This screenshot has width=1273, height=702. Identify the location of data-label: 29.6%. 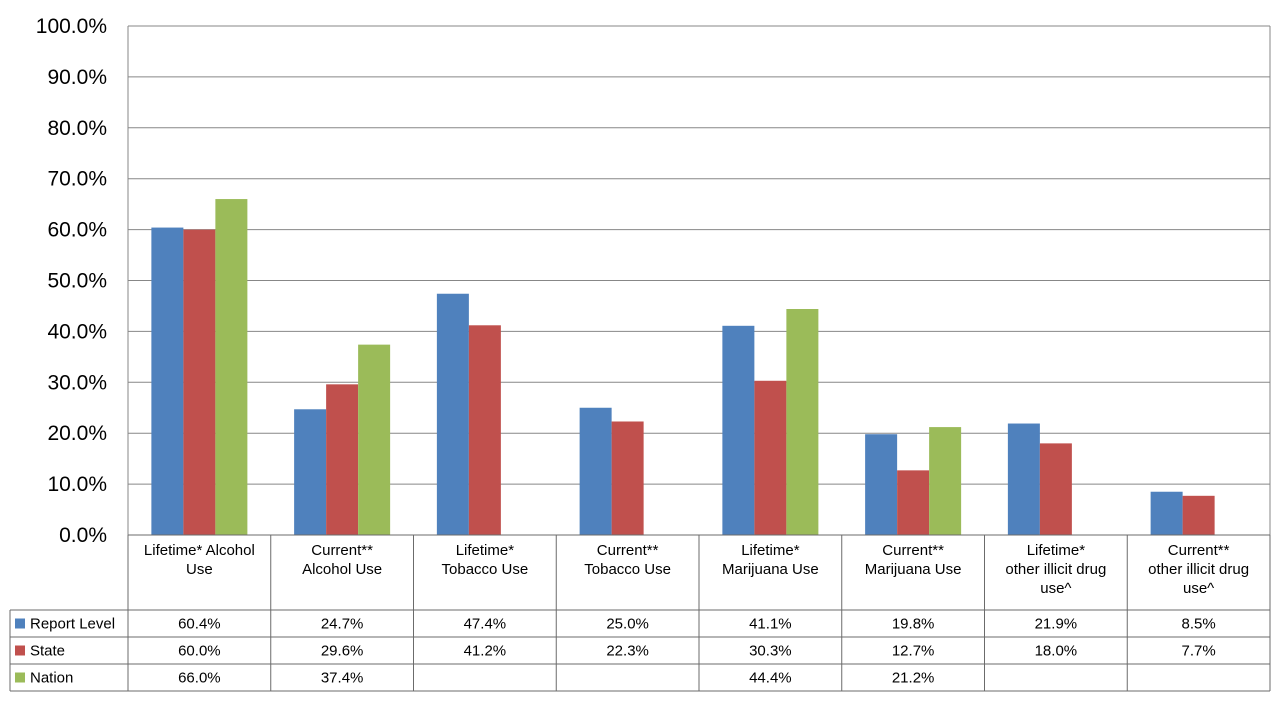
(342, 651).